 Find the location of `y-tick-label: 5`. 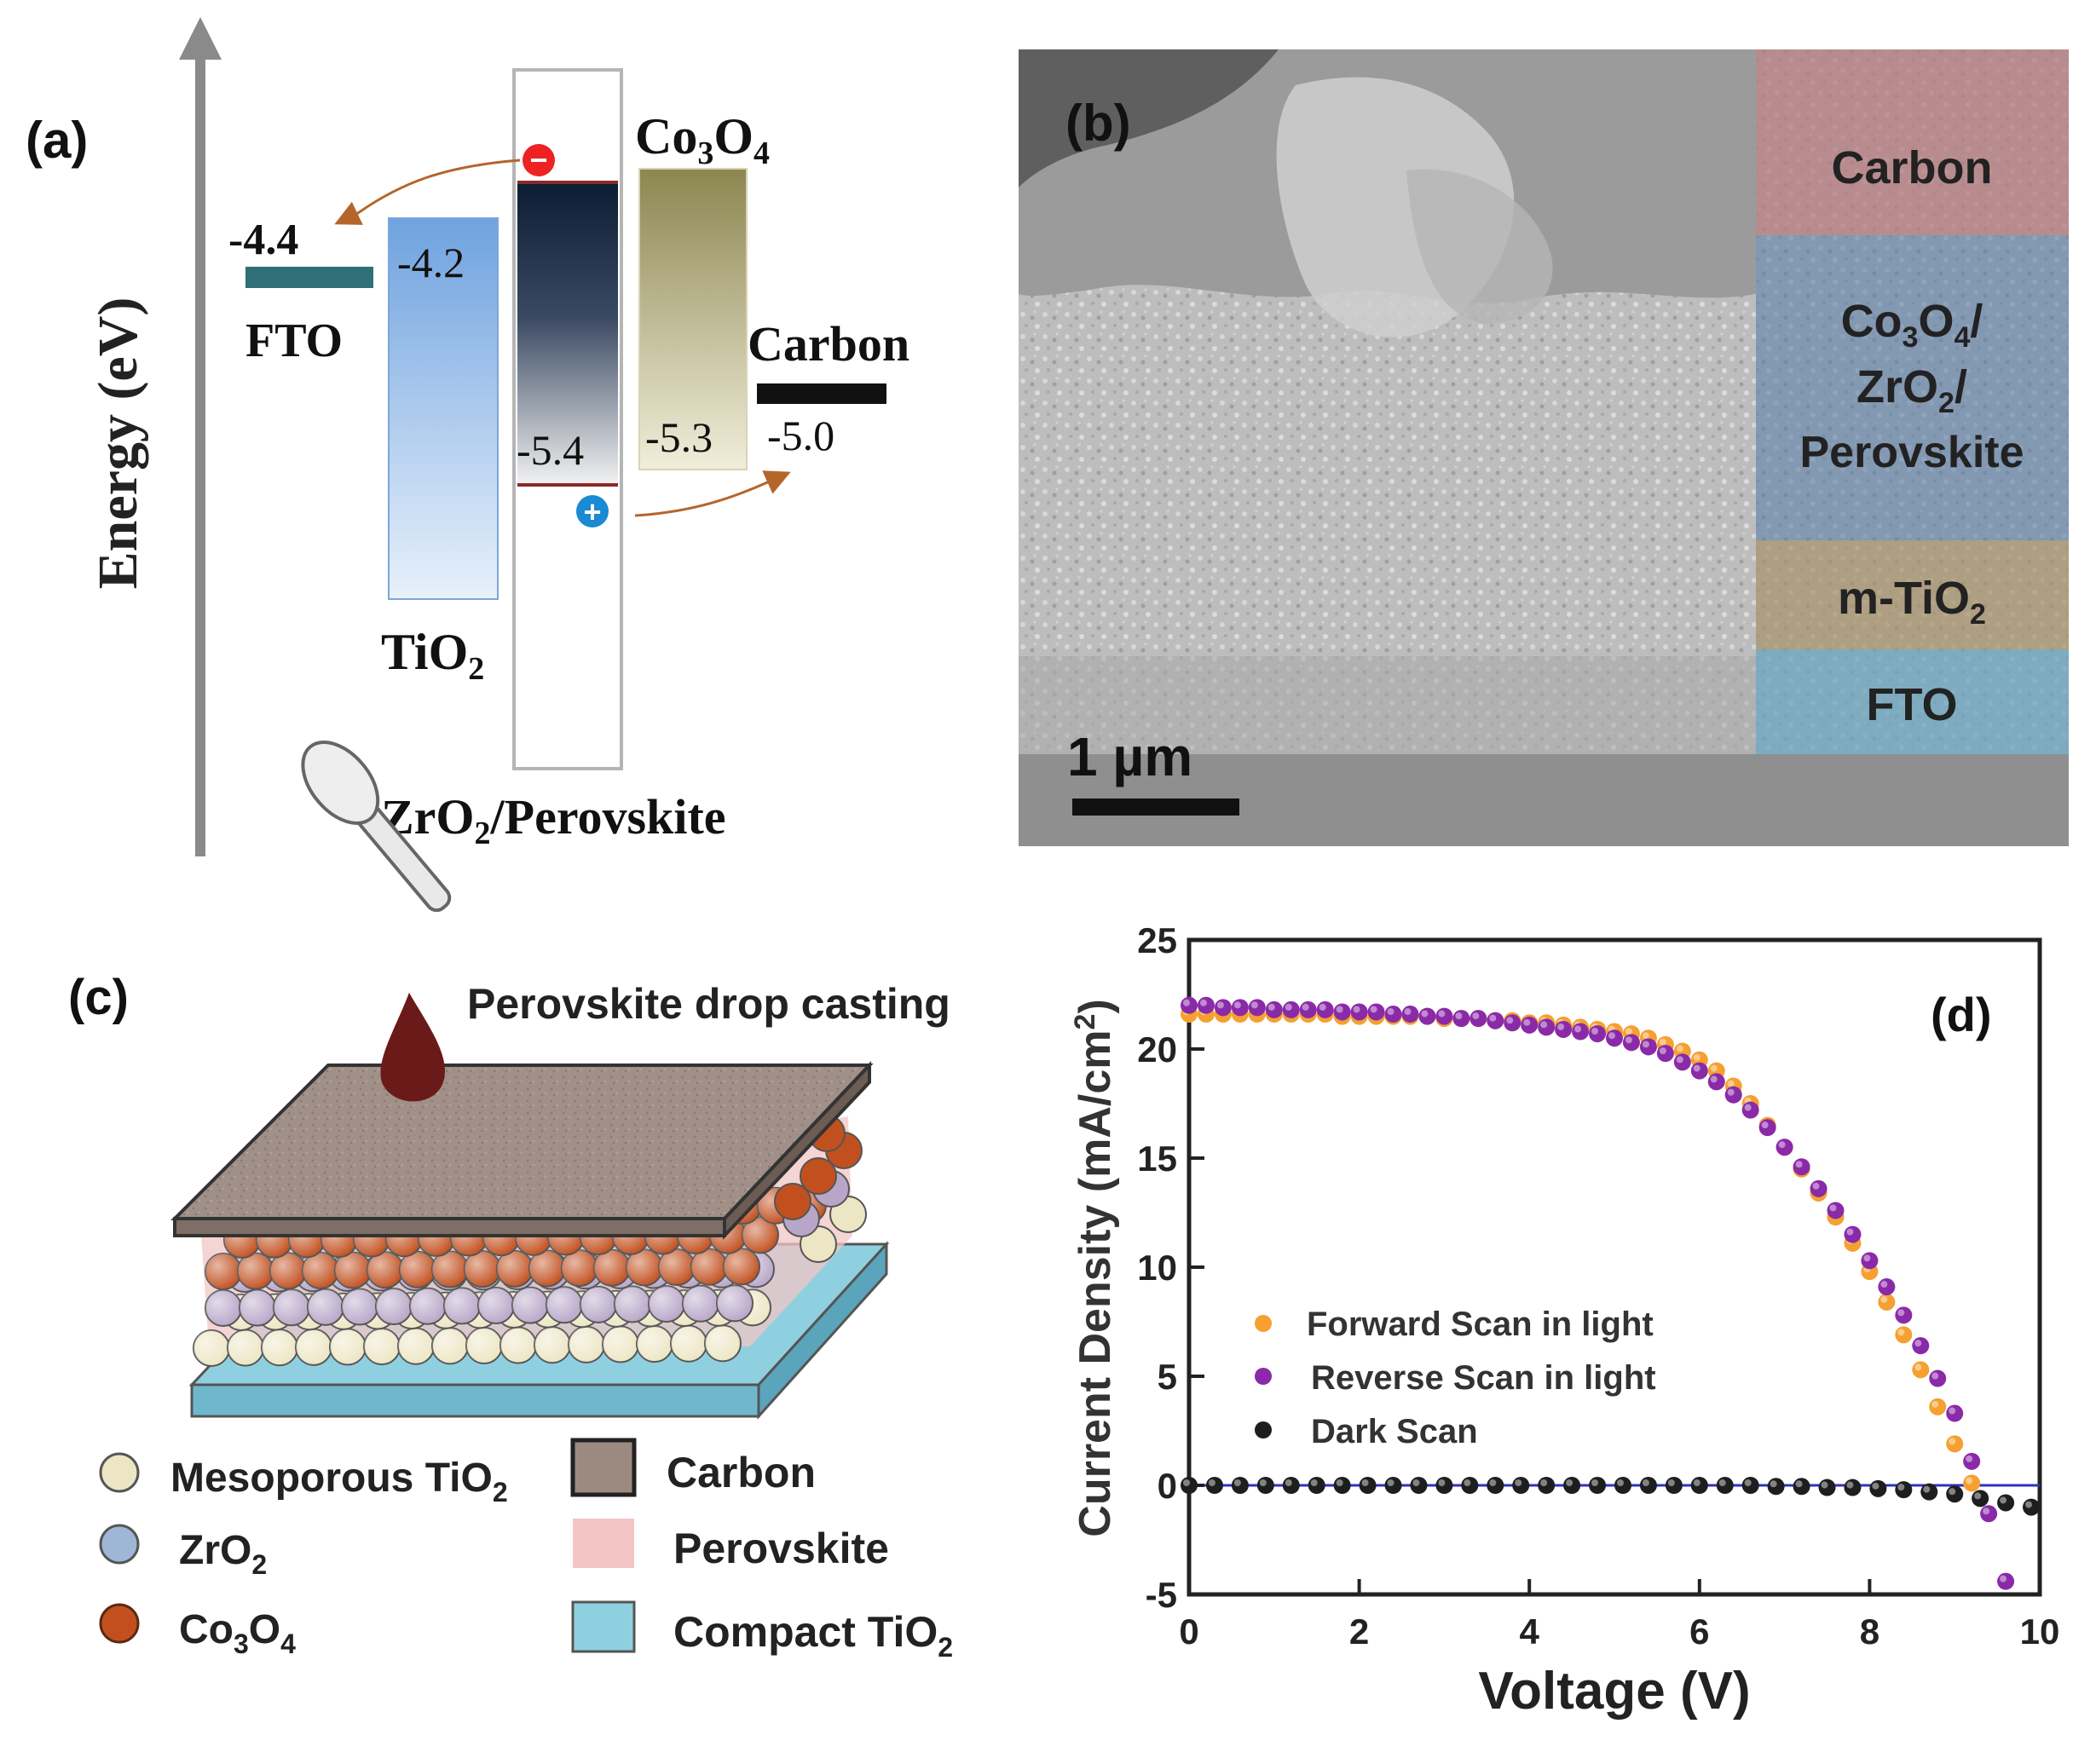

y-tick-label: 5 is located at coordinates (1167, 1377).